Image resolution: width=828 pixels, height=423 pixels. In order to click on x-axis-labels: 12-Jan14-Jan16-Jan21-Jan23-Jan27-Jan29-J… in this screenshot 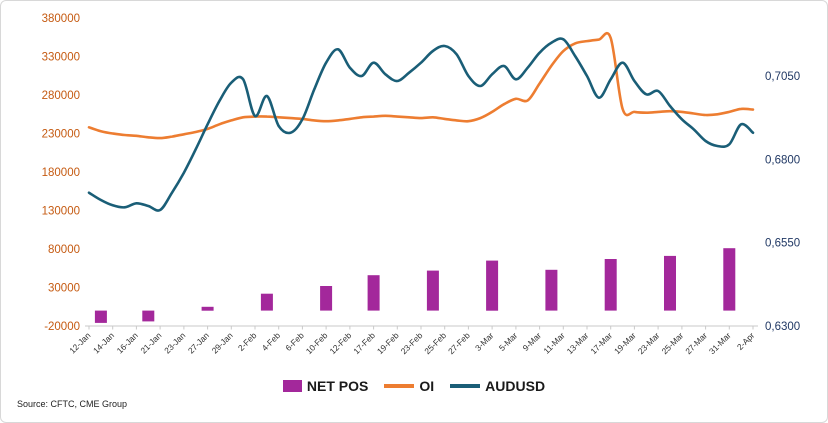, I will do `click(412, 341)`.